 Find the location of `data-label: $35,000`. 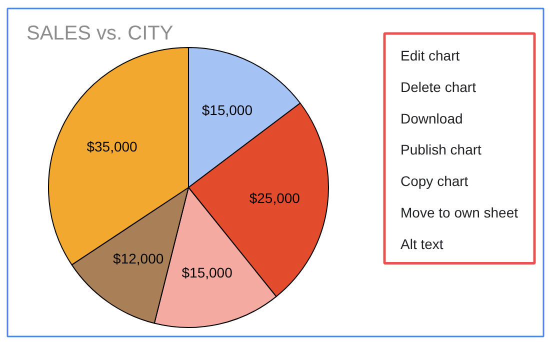

data-label: $35,000 is located at coordinates (112, 146).